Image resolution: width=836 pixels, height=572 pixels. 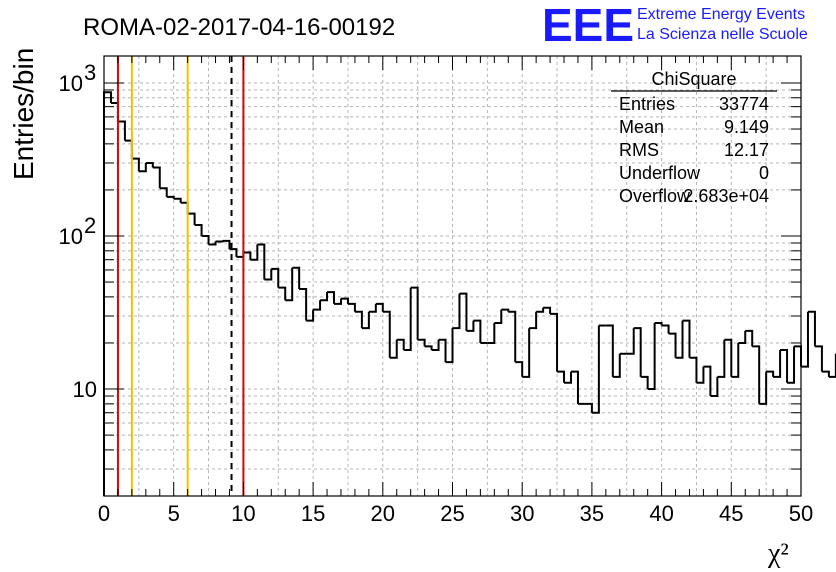 What do you see at coordinates (104, 513) in the screenshot?
I see `x-tick-label: 0` at bounding box center [104, 513].